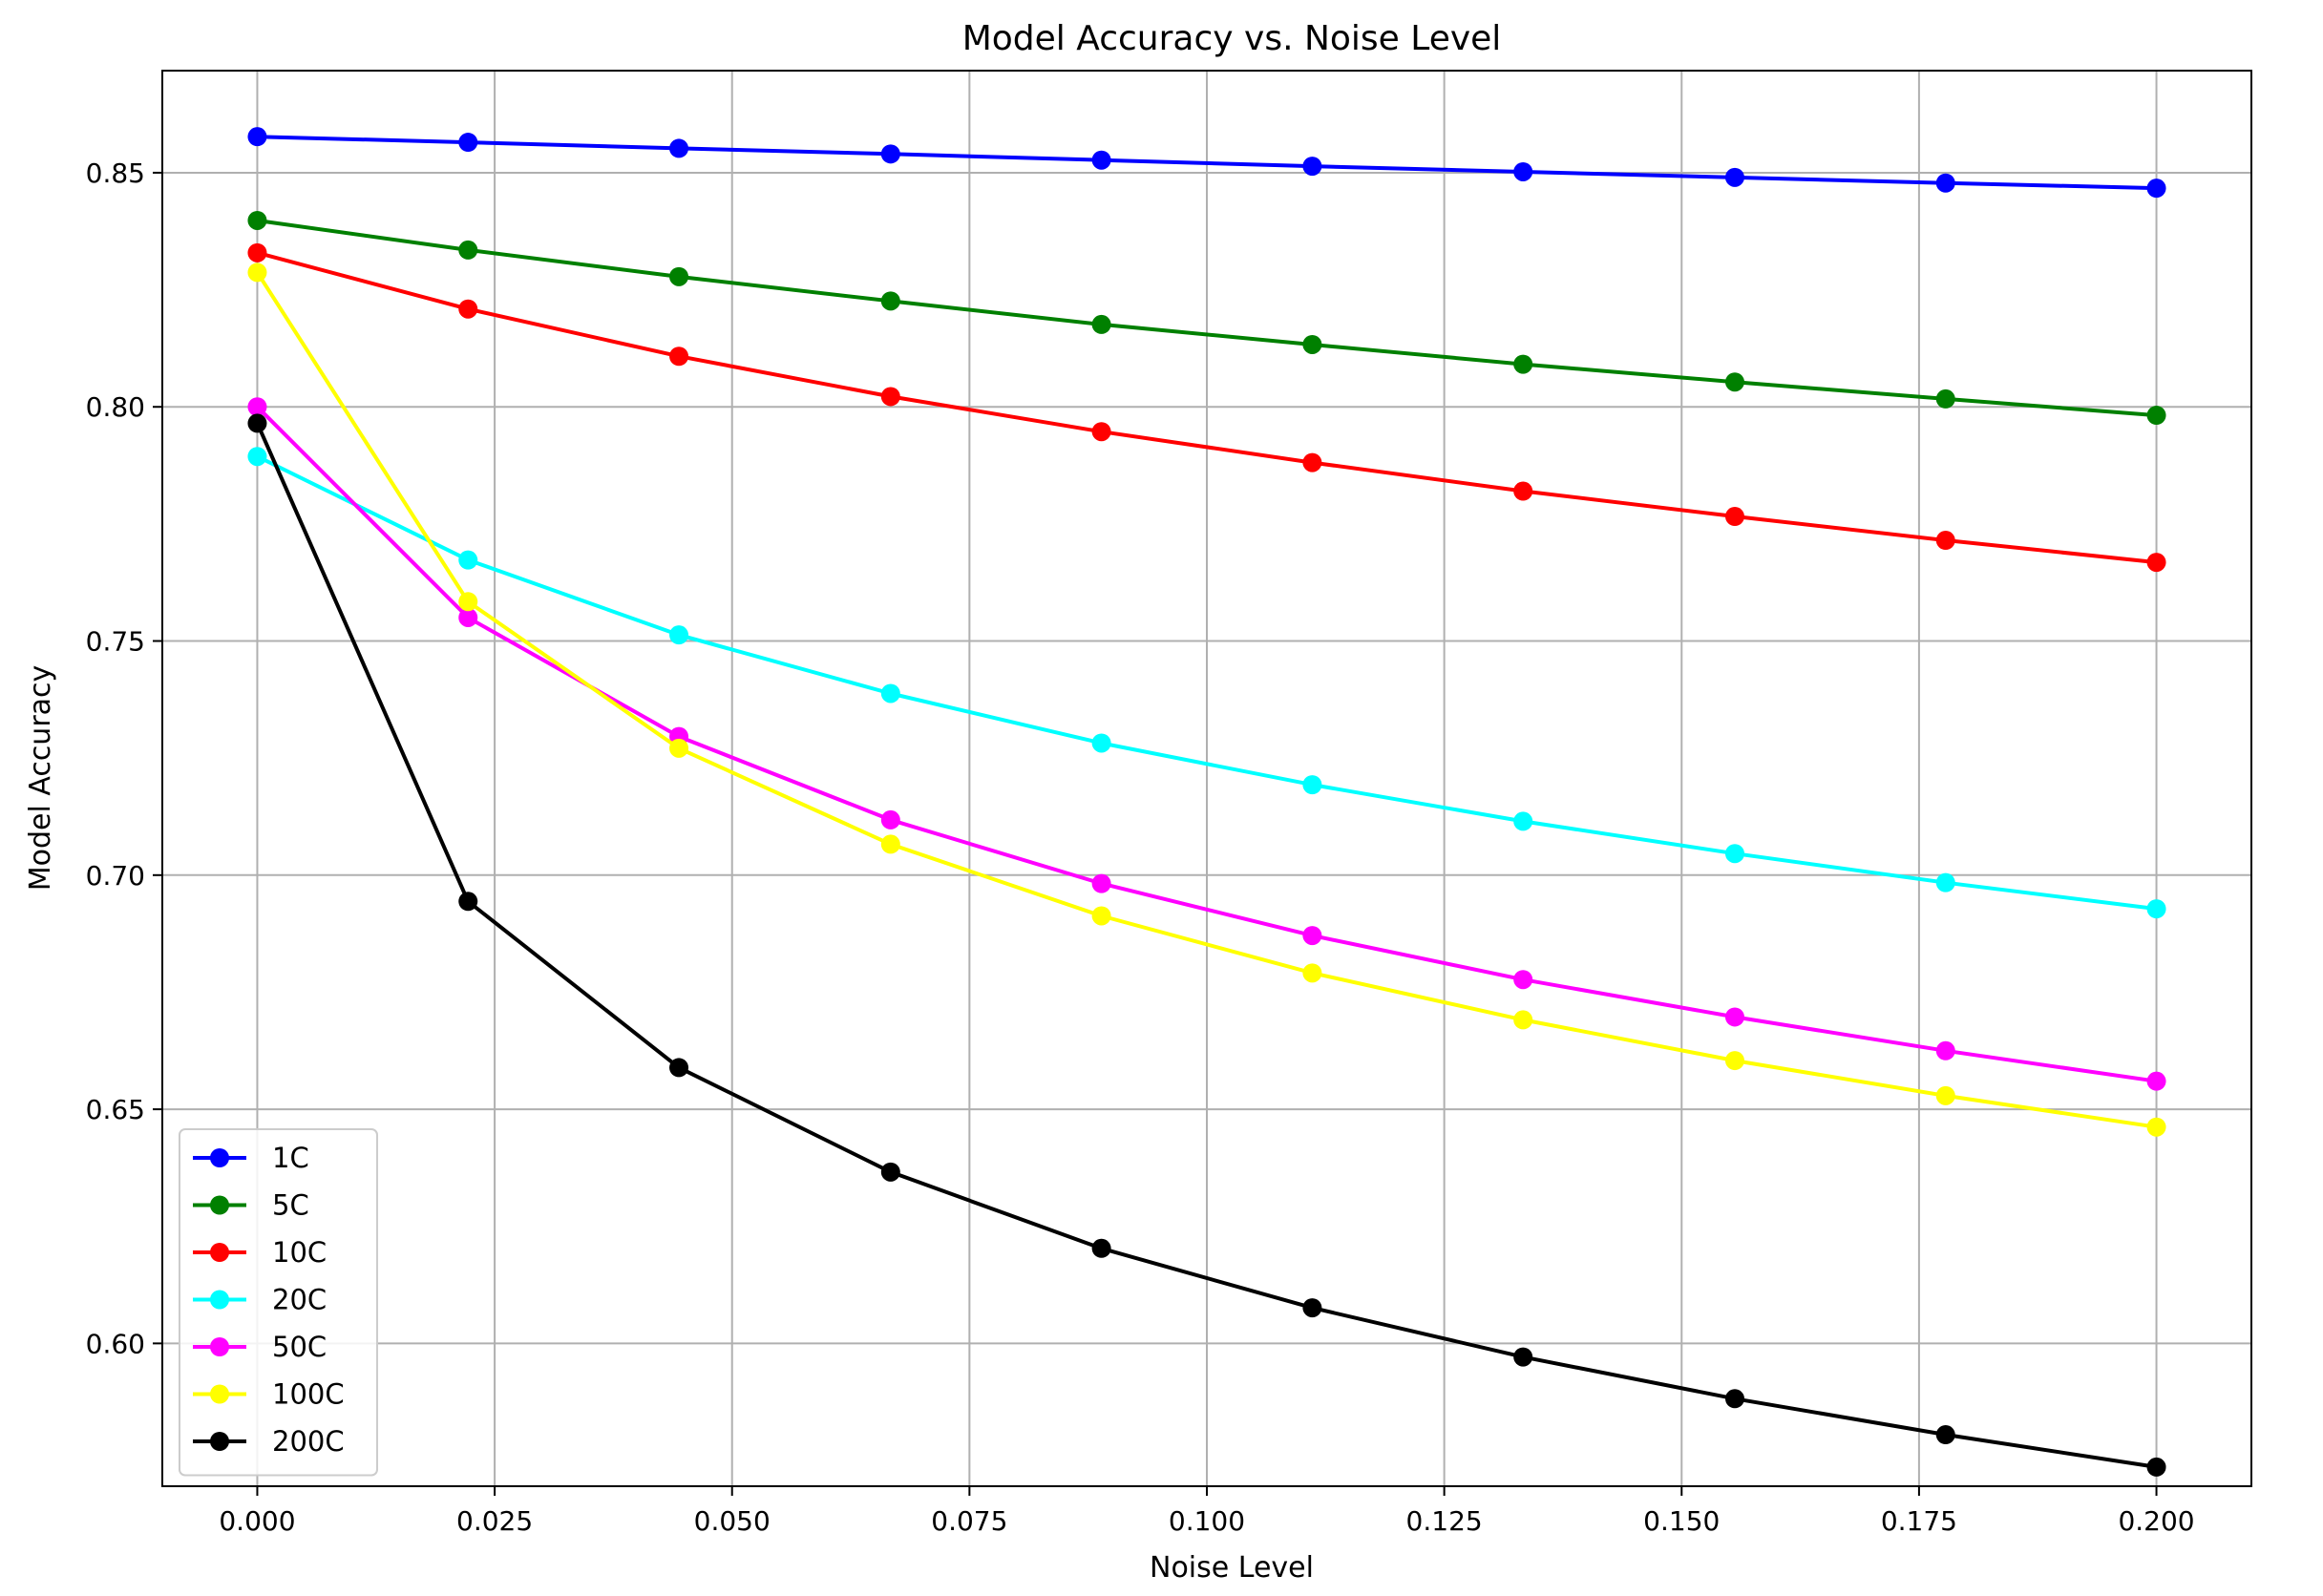  I want to click on y-axis: 0.60 0.65 0.70 0.75 0.80 0.85, so click(124, 759).